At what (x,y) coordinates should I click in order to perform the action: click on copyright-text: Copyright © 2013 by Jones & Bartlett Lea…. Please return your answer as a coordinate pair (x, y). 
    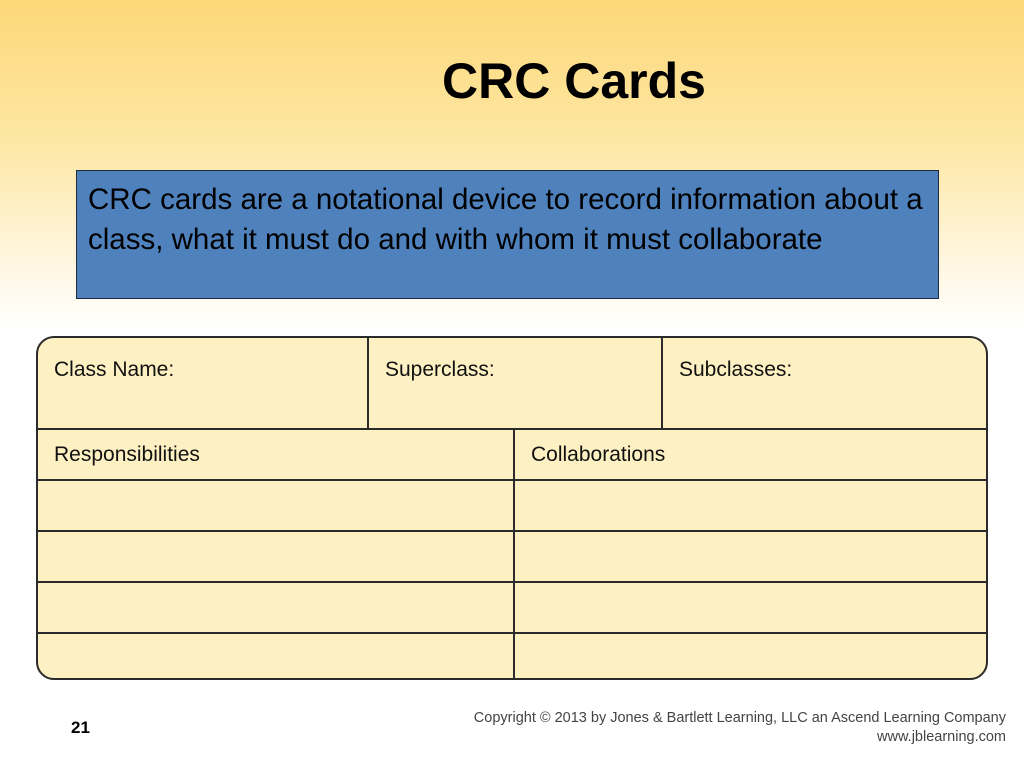
    Looking at the image, I should click on (739, 718).